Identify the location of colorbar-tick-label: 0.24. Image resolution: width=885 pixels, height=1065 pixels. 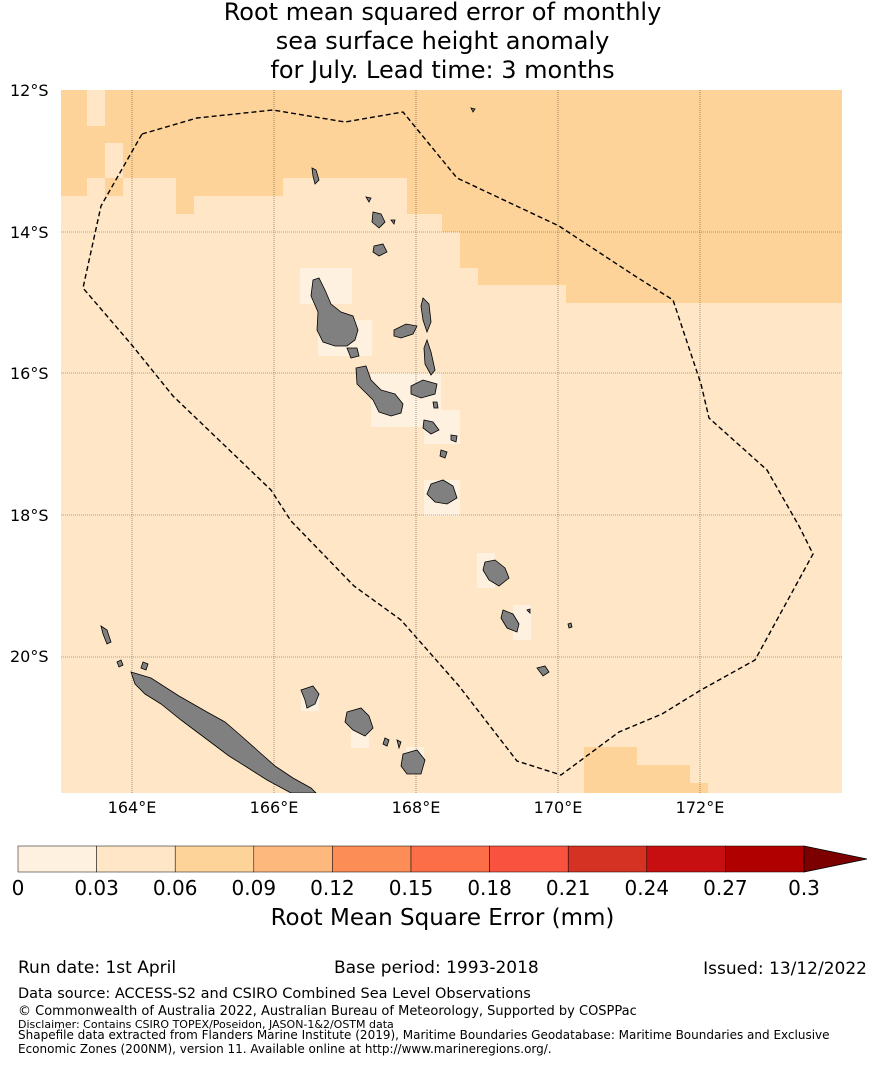
(647, 888).